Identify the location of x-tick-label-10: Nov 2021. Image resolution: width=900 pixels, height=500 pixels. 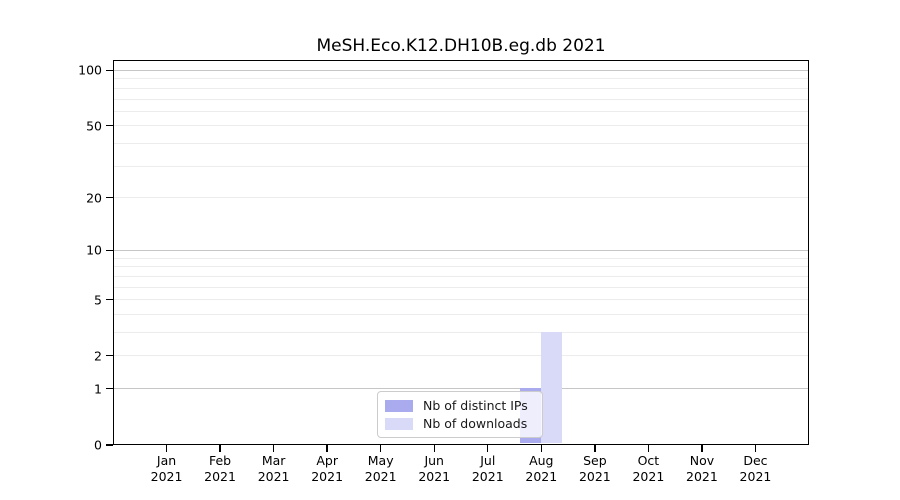
(702, 468).